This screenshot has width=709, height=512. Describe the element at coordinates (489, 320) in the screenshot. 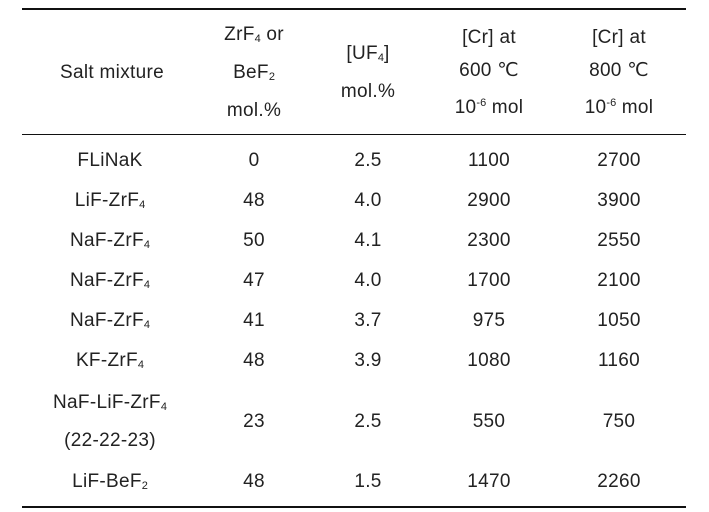

I see `cell-cr-600: 975` at that location.